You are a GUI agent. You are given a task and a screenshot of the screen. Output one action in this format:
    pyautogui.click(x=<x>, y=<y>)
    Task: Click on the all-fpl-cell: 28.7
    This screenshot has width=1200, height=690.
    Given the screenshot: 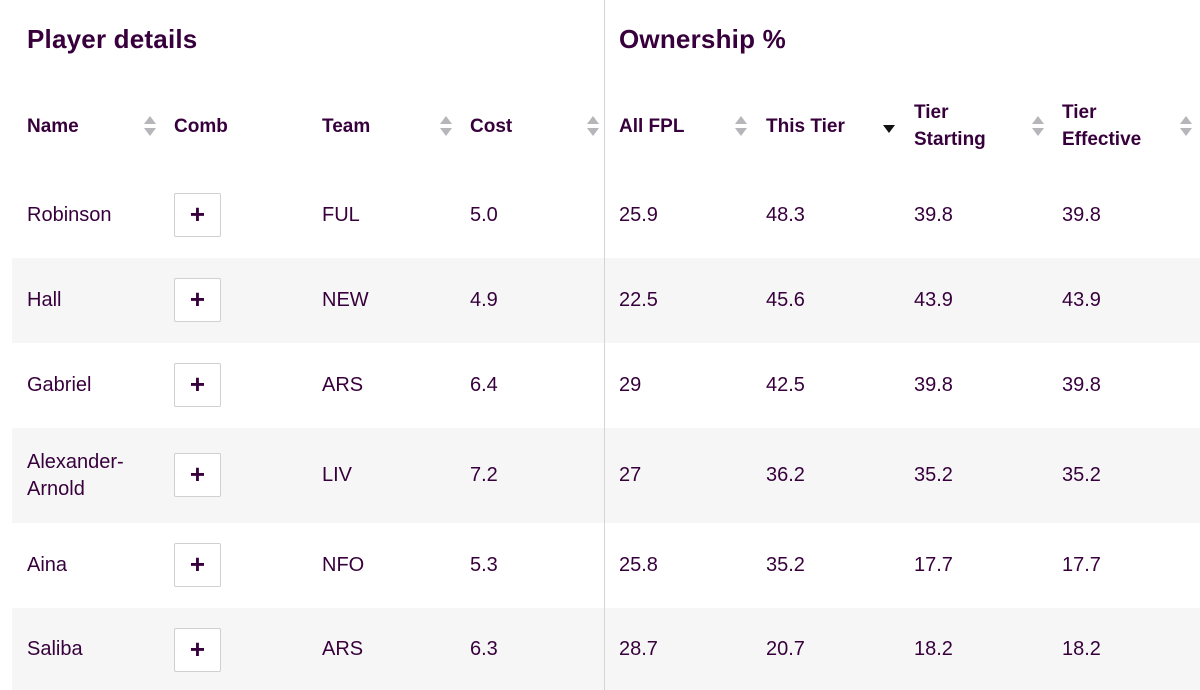 What is the action you would take?
    pyautogui.click(x=638, y=648)
    